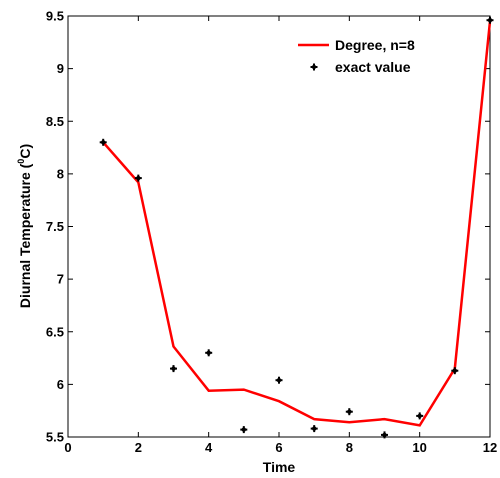 Image resolution: width=500 pixels, height=478 pixels. I want to click on y-tick-label: 6, so click(60, 384).